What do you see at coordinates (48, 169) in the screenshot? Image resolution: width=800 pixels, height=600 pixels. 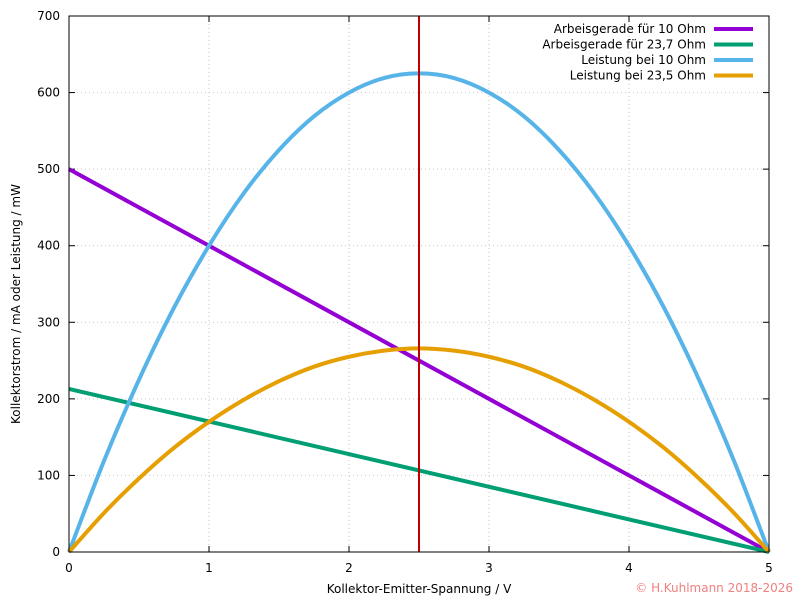 I see `y-tick-label: 500` at bounding box center [48, 169].